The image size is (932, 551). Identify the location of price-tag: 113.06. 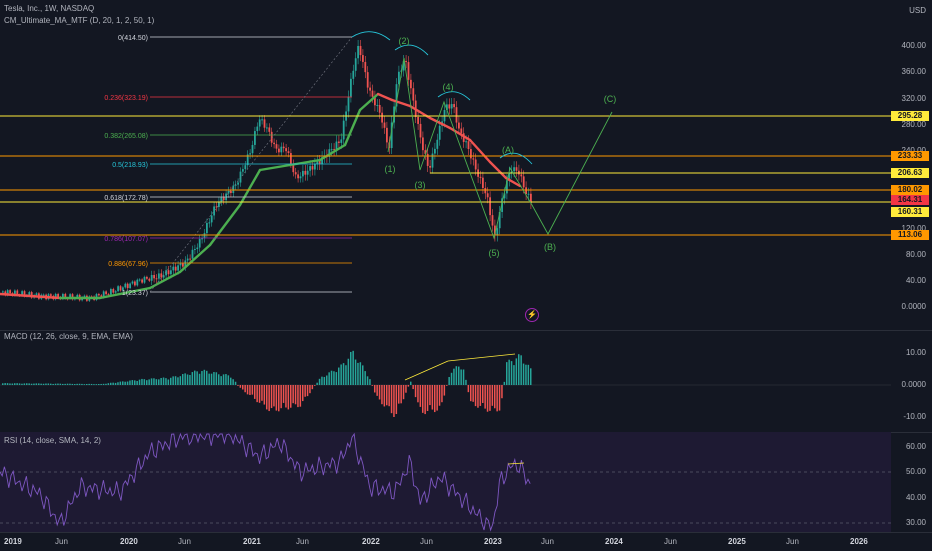
(910, 235).